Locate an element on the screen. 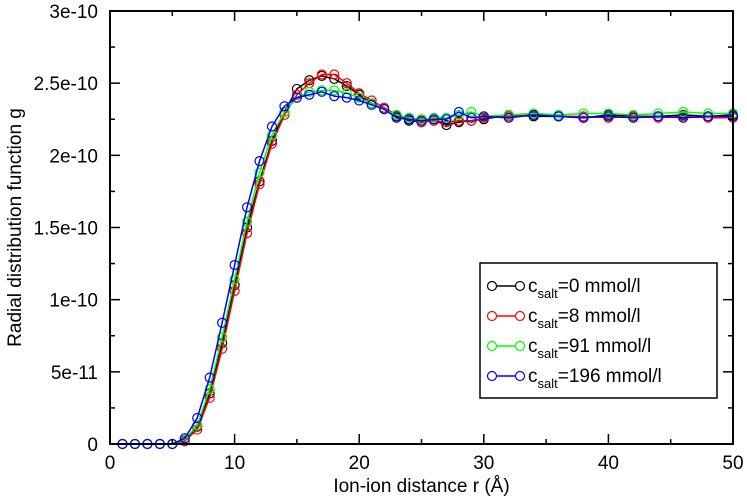 This screenshot has height=500, width=747. y-tick-label: 2e-10 is located at coordinates (73, 156).